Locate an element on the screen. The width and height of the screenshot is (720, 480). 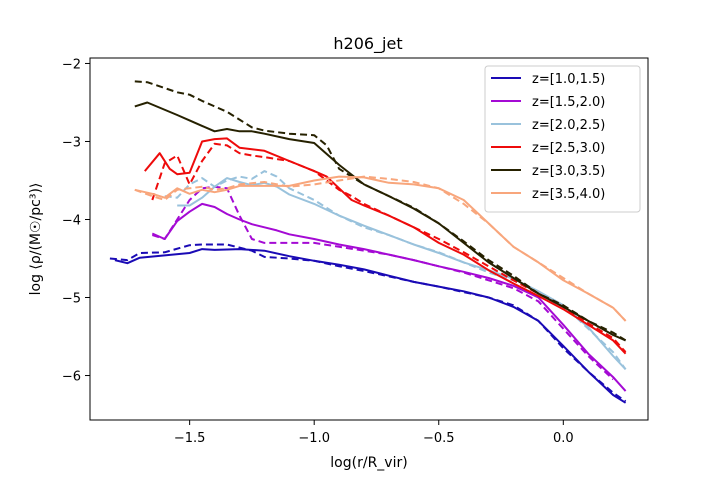
legend-label: z=[2.5,3.0) is located at coordinates (568, 148).